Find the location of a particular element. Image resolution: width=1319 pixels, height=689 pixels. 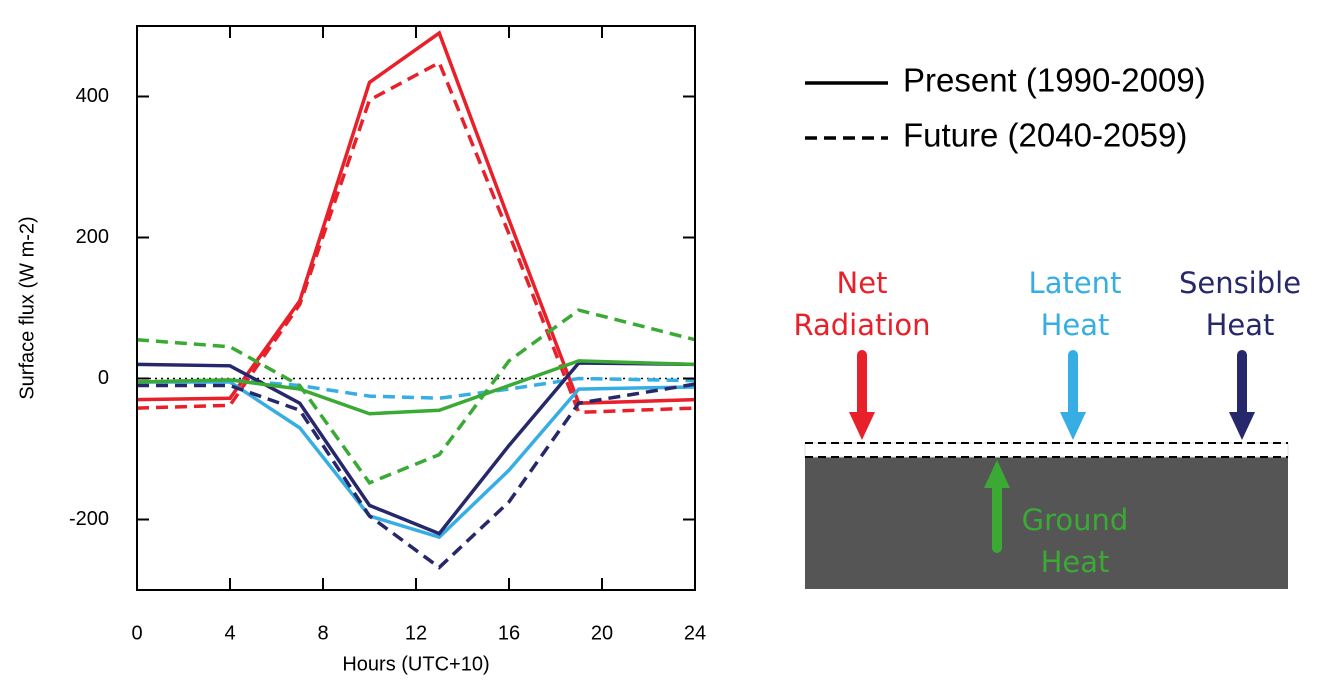

y-tick-label: 200 is located at coordinates (92, 237).